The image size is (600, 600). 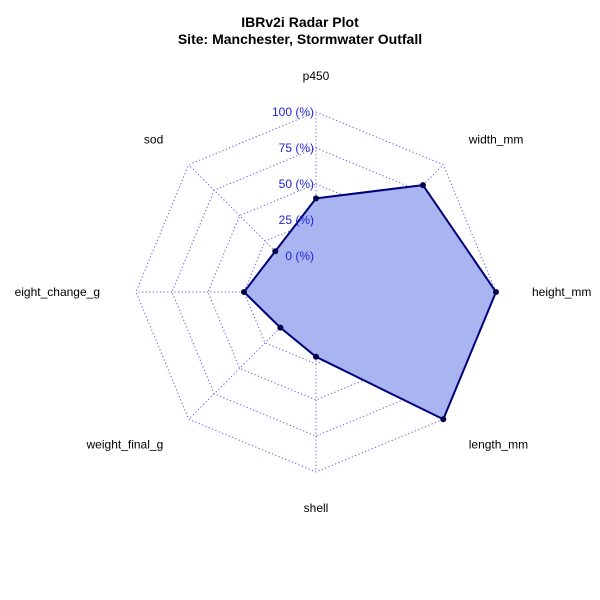 I want to click on radar-axis-label: height_mm, so click(x=561, y=292).